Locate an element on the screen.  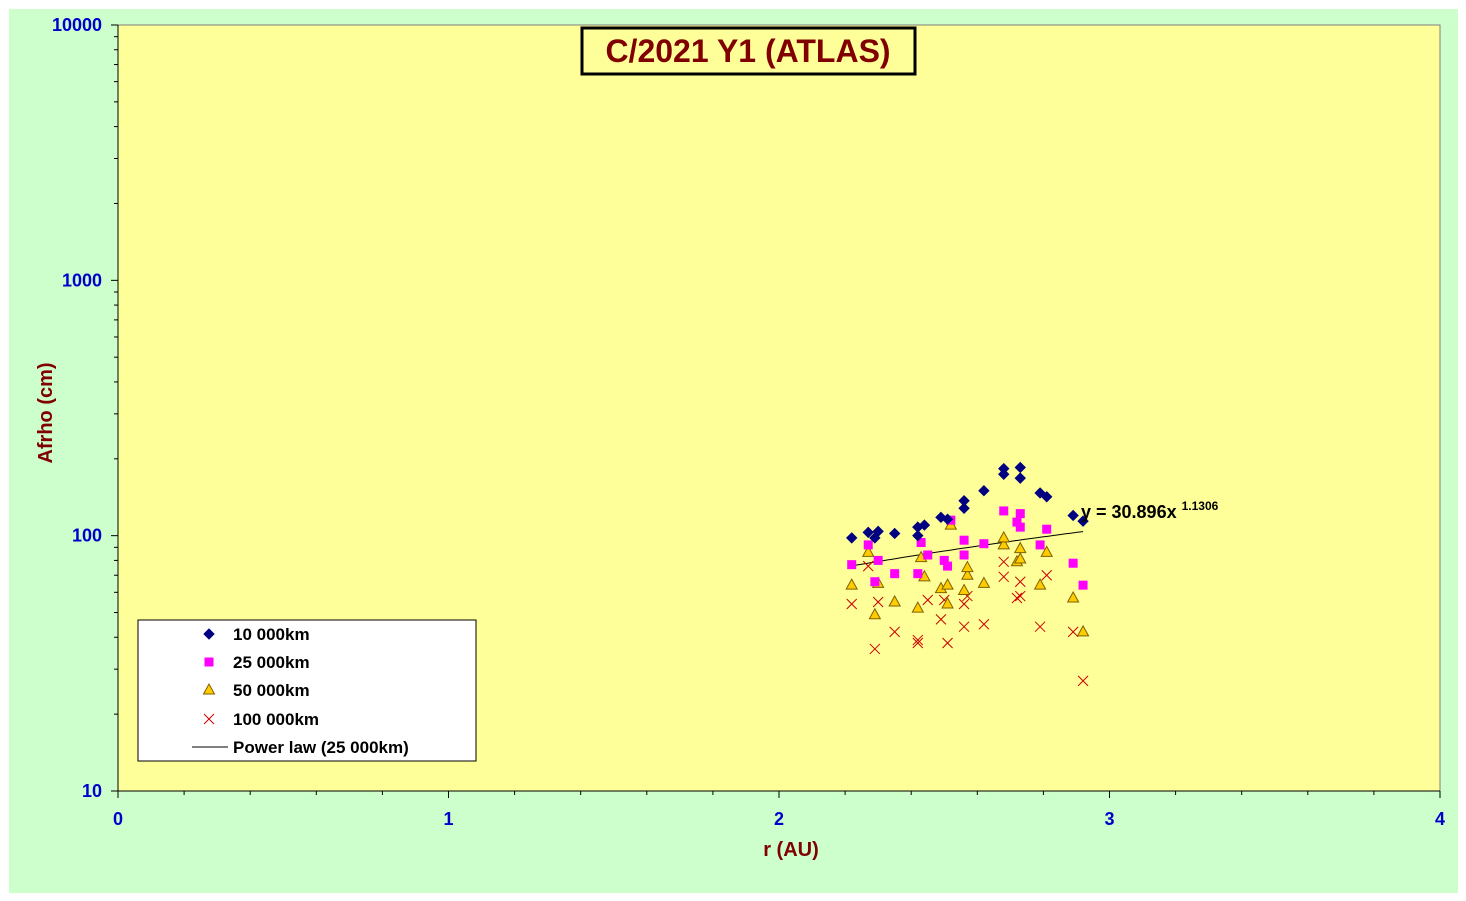
chart-title-box: C/2021 Y1 (ATLAS) is located at coordinates (748, 51).